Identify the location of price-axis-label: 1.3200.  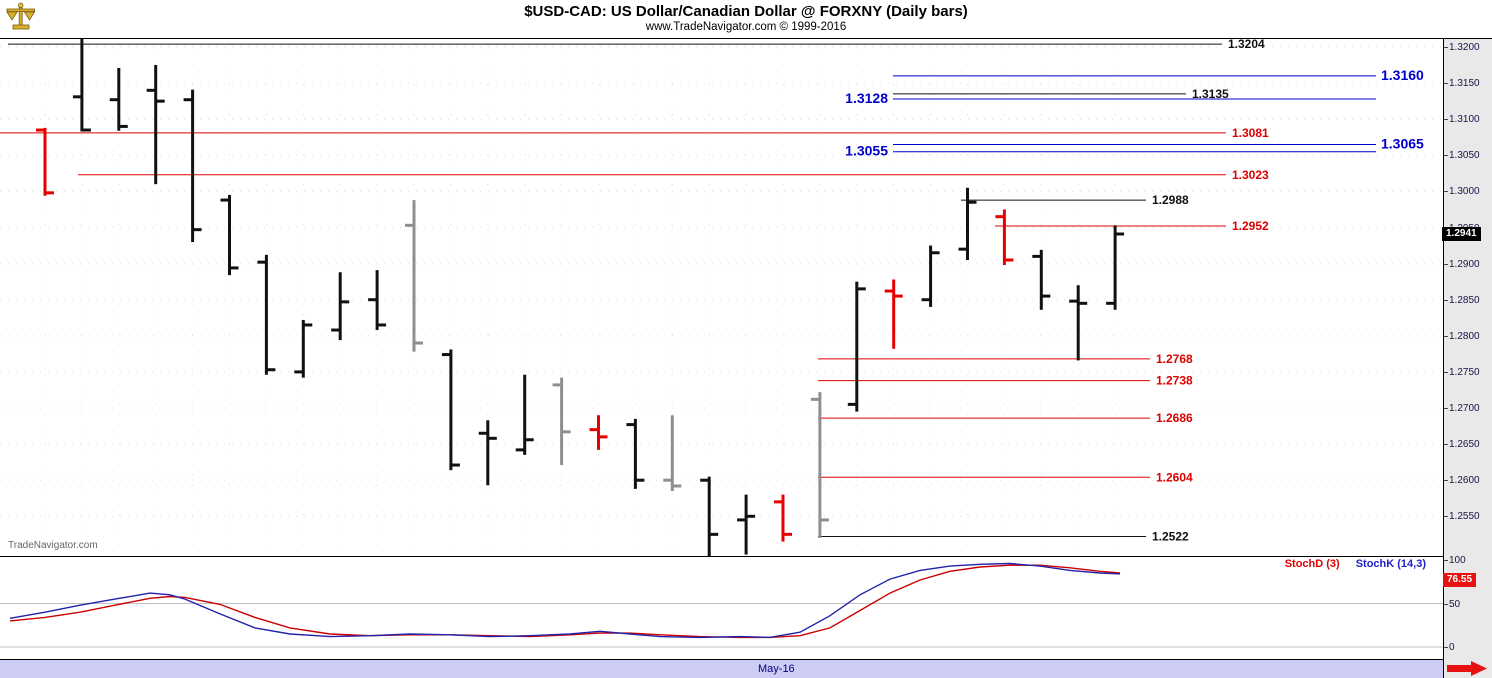
(1464, 47).